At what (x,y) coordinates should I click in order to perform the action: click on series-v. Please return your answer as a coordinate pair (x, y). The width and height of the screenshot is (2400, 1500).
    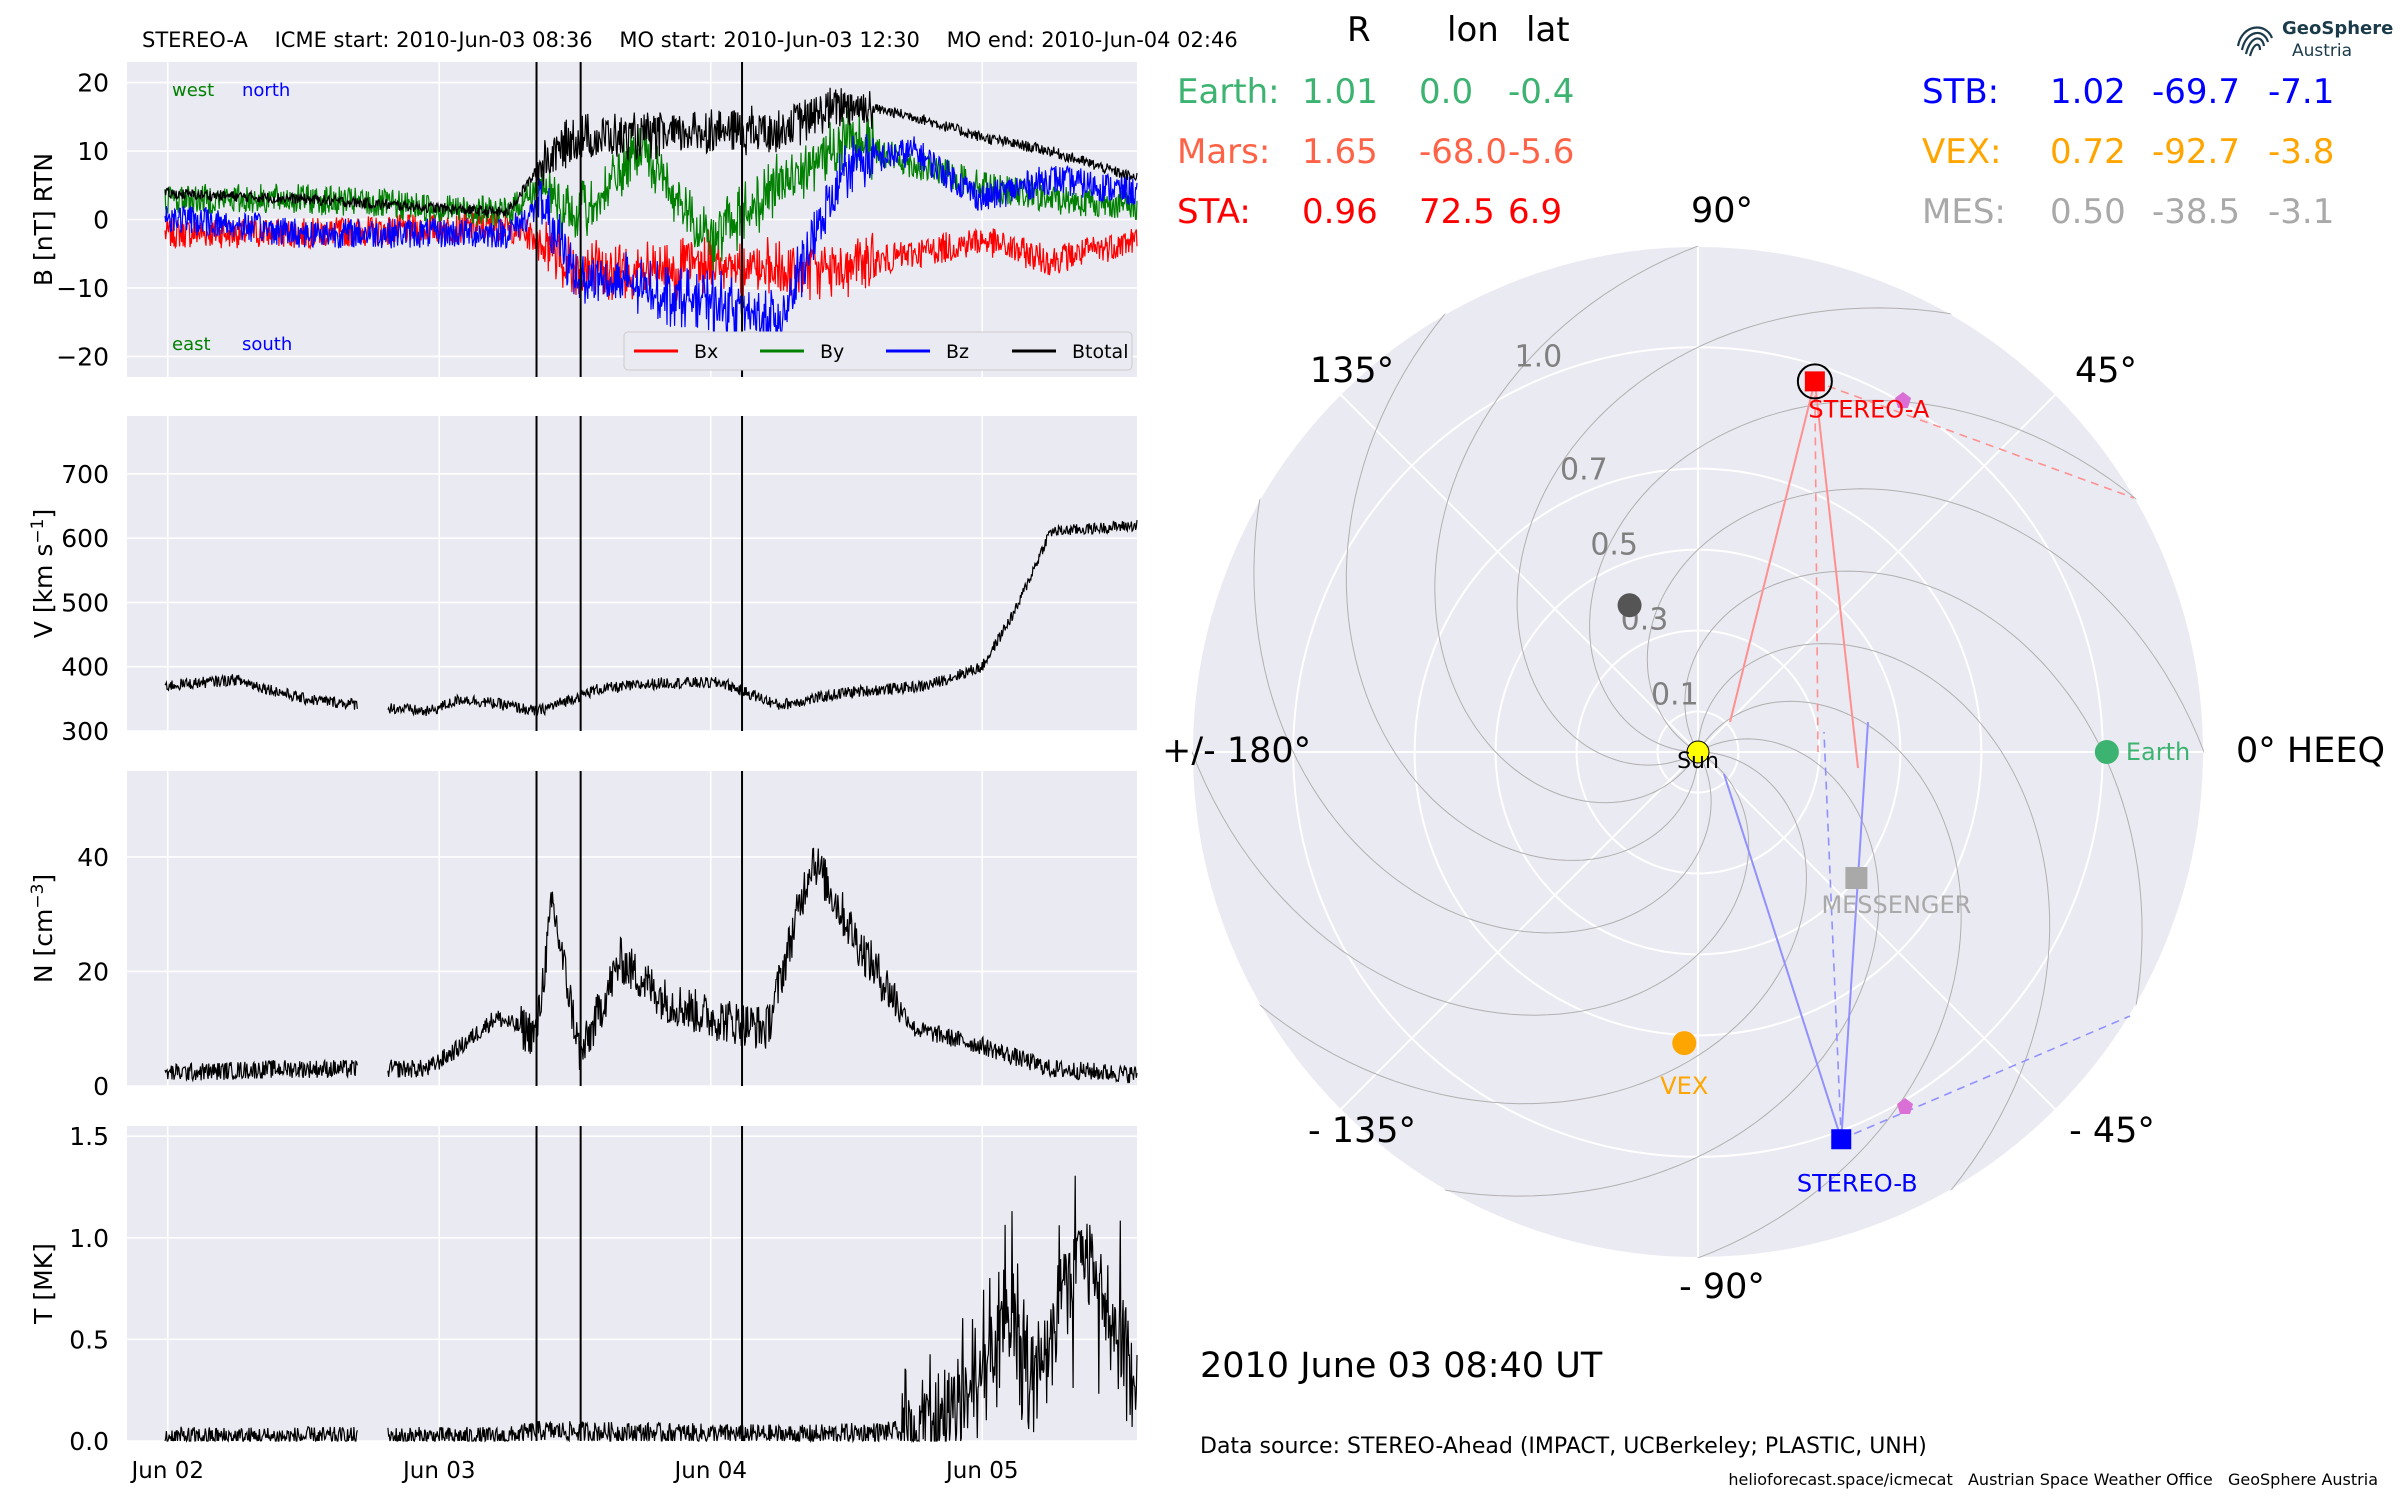
    Looking at the image, I should click on (651, 618).